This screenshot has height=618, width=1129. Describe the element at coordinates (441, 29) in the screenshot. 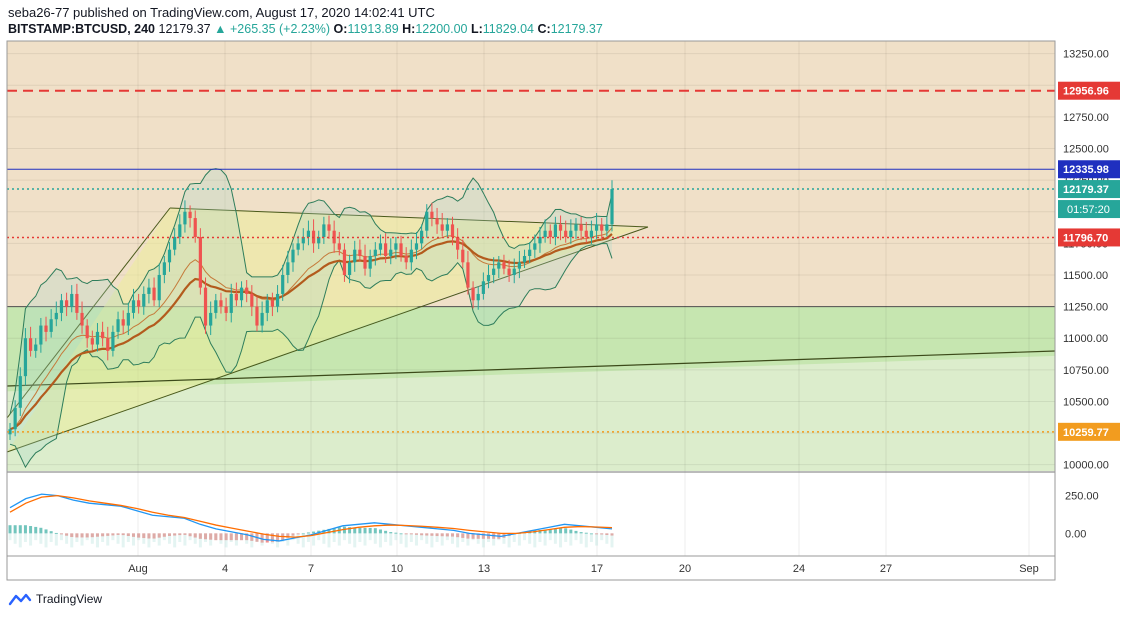

I see `high-value: 12200.00` at that location.